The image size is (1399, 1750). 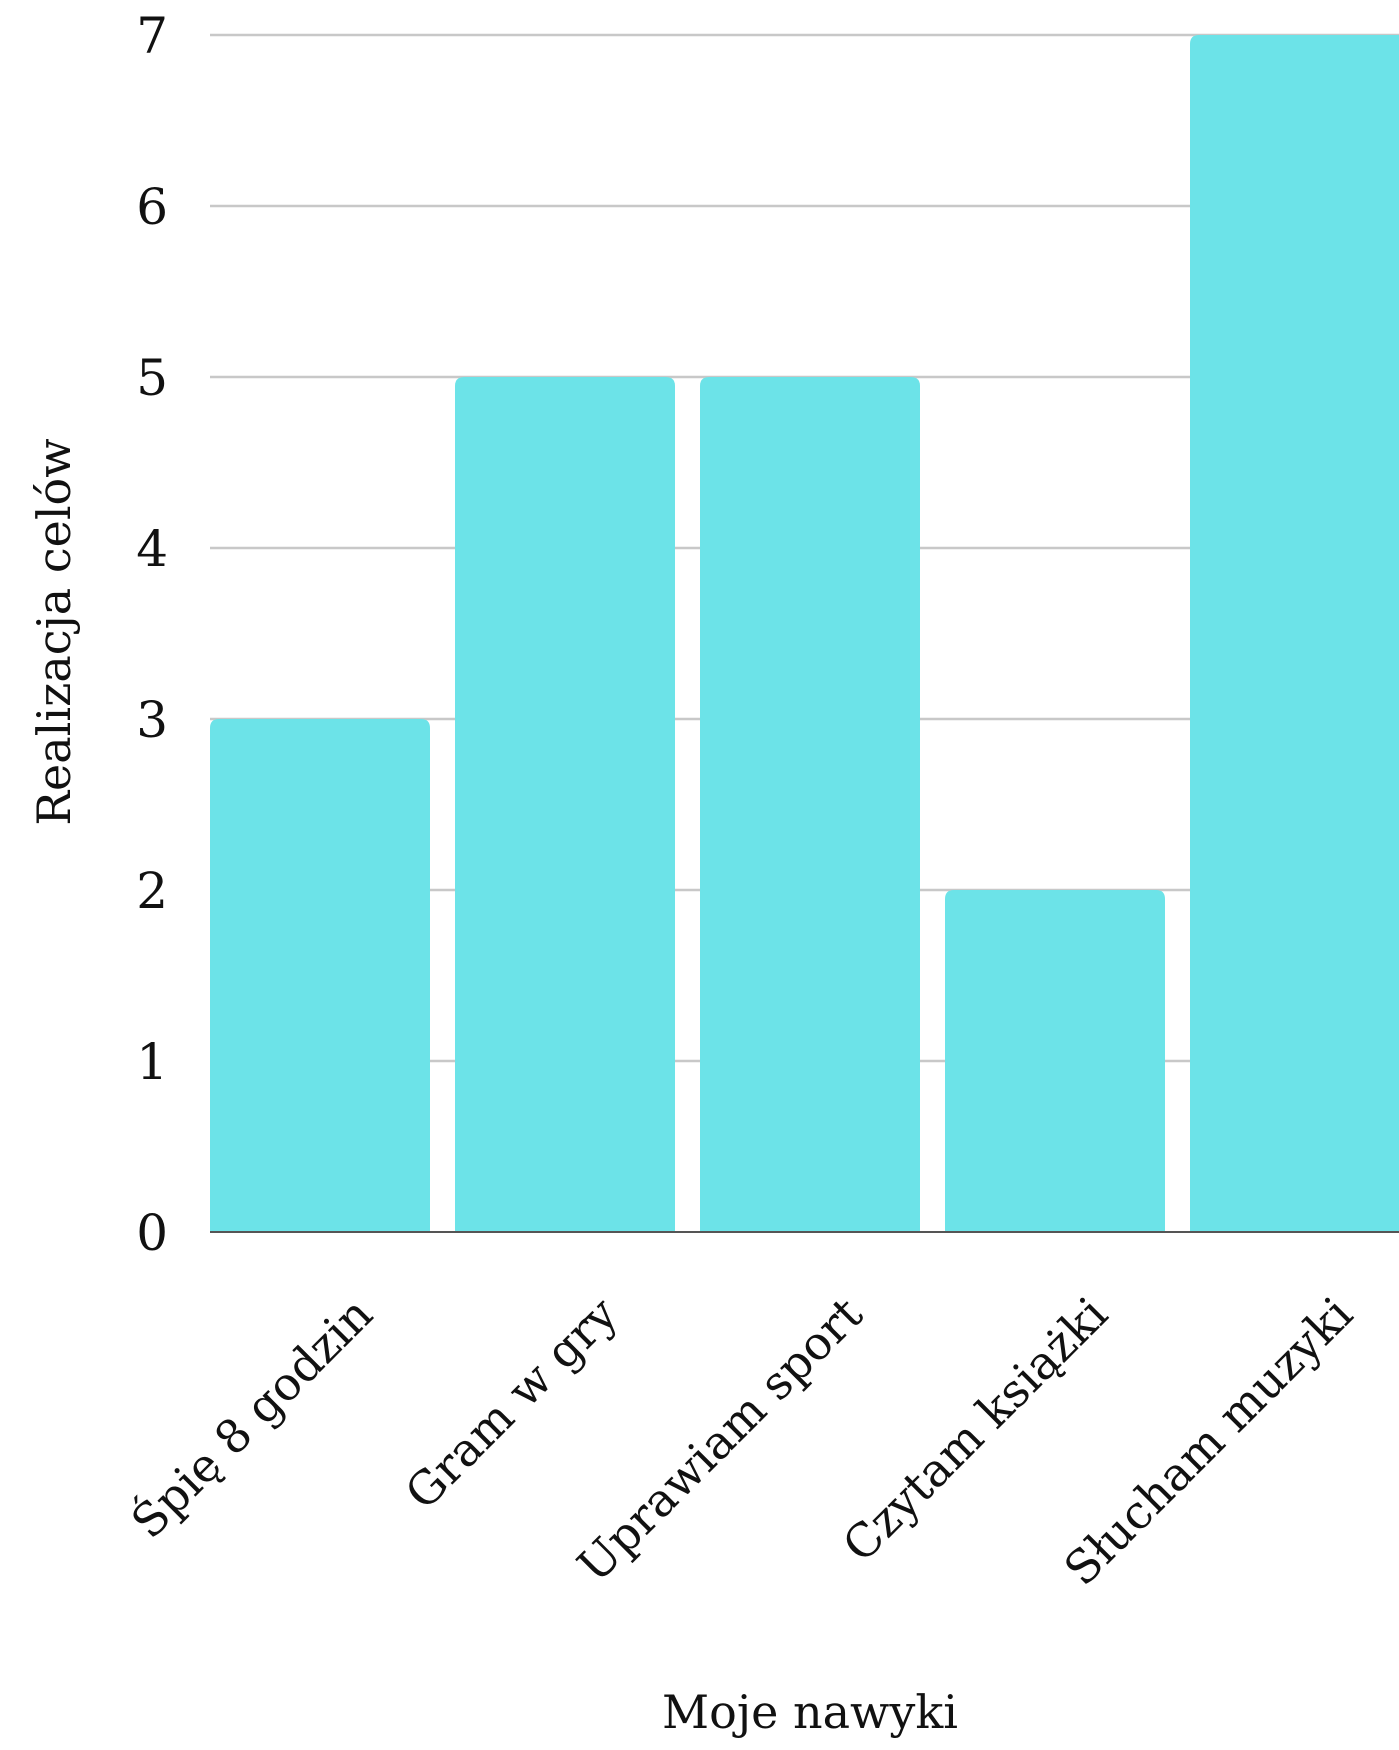 What do you see at coordinates (152, 378) in the screenshot?
I see `y-tick-label: 5` at bounding box center [152, 378].